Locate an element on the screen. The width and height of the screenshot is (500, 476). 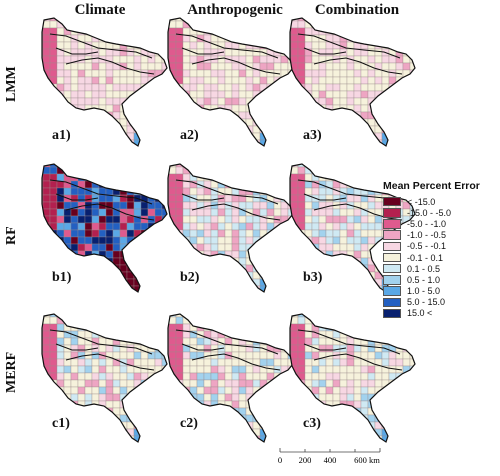
map-panel-c3 is located at coordinates (359, 380).